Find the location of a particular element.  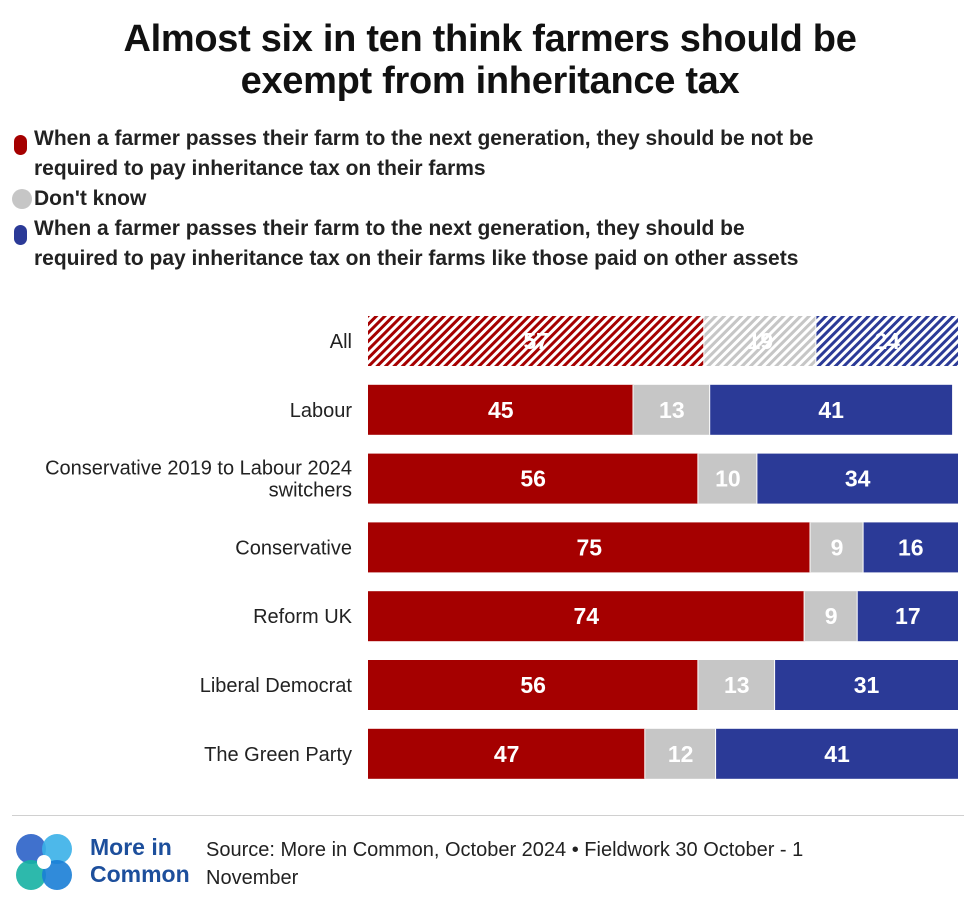

title-line-2: exempt from inheritance tax is located at coordinates (490, 81).